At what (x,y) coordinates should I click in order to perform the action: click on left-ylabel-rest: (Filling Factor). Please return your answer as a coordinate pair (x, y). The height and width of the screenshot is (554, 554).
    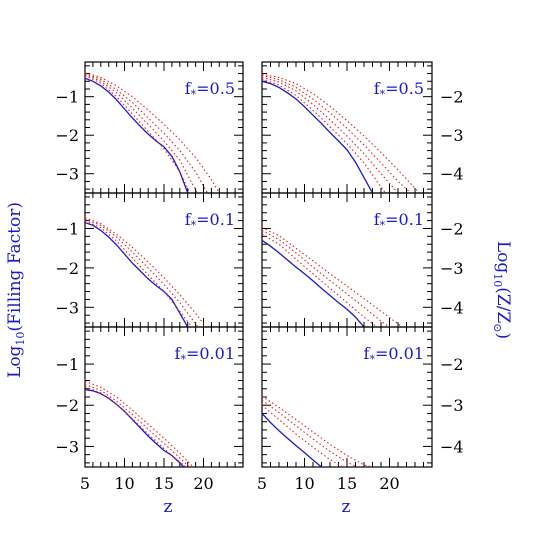
    Looking at the image, I should click on (15, 267).